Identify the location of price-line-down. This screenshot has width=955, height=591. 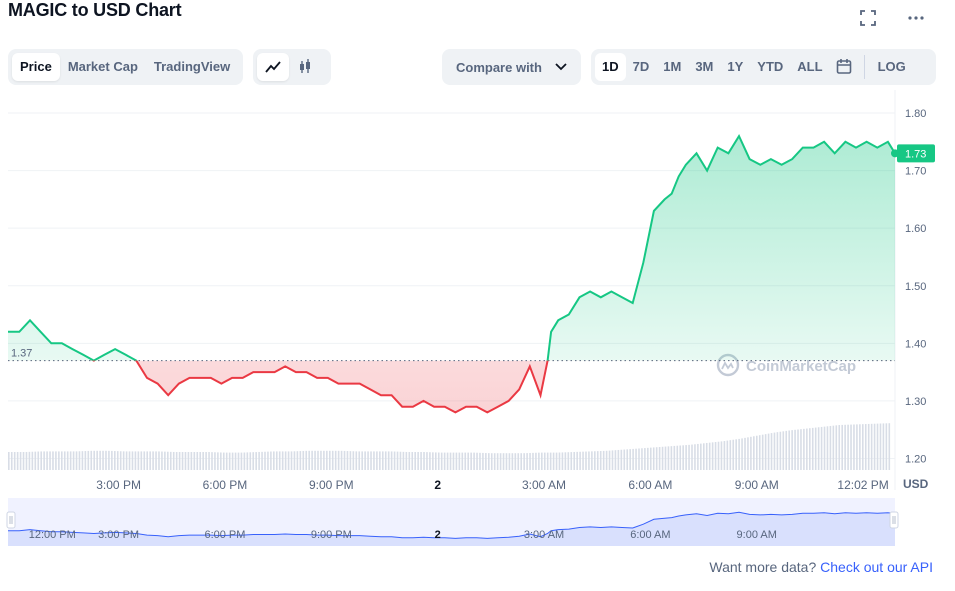
(320, 387).